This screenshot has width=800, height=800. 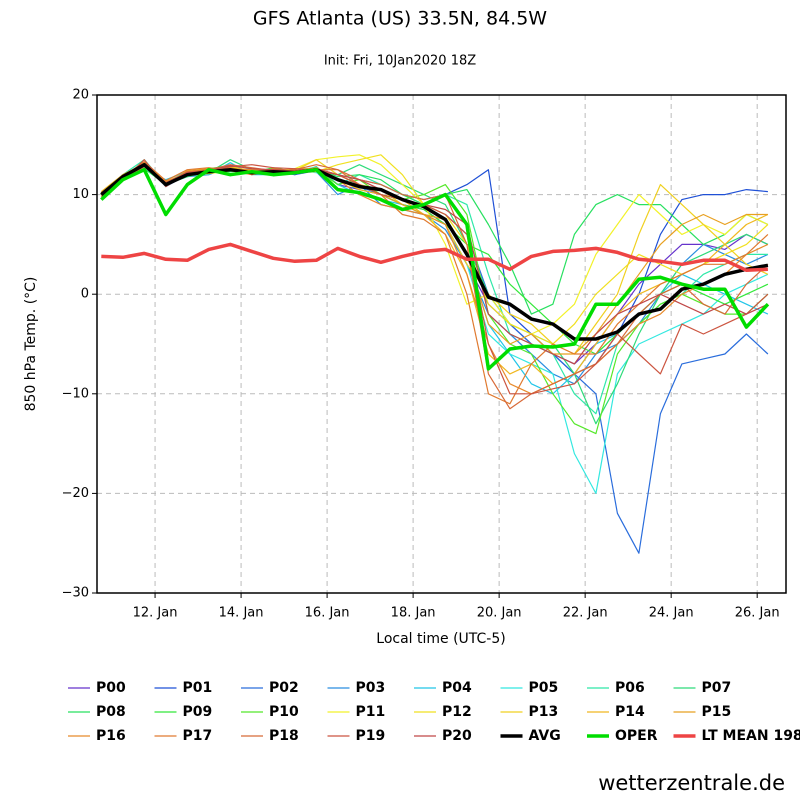 I want to click on chart-subtitle: Init: Fri, 10Jan2020 18Z, so click(x=400, y=61).